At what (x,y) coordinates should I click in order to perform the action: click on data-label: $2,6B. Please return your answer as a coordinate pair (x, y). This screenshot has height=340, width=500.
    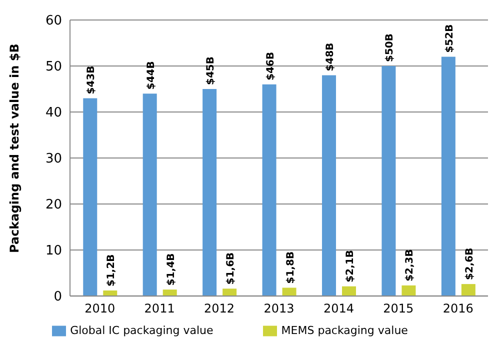
    Looking at the image, I should click on (470, 264).